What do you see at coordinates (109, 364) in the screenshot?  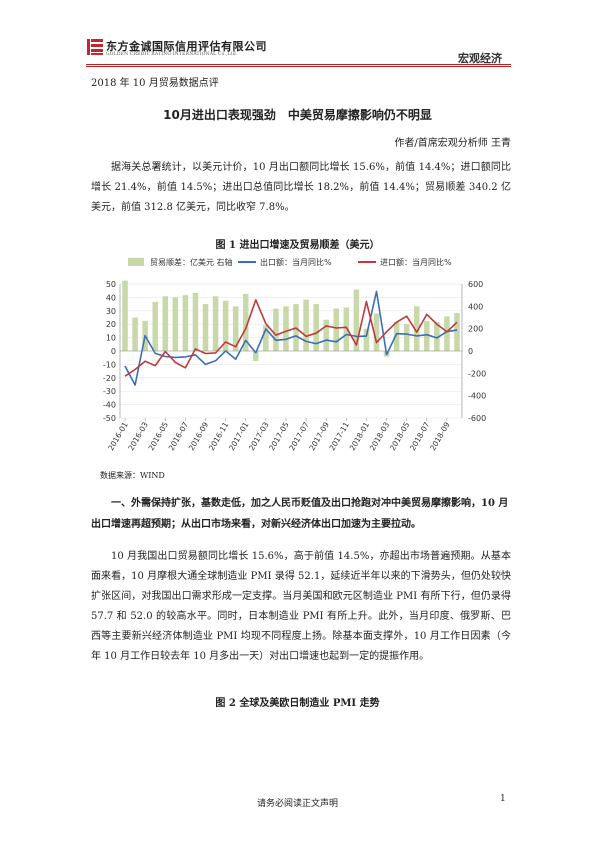 I see `left-axis-tick-label: -10` at bounding box center [109, 364].